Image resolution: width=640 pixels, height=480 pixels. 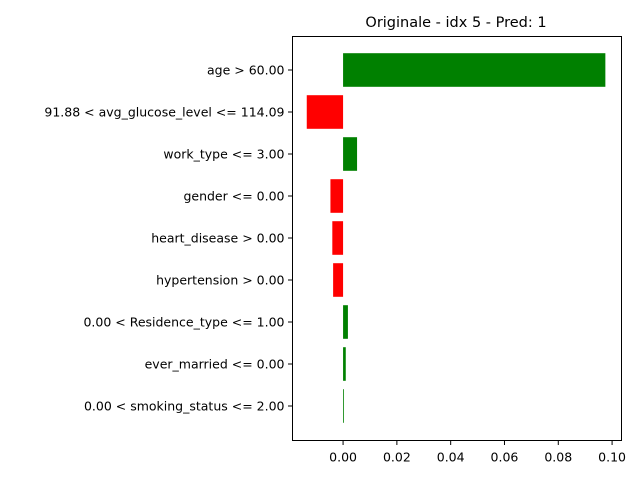 What do you see at coordinates (223, 154) in the screenshot?
I see `y-tick-label-2: work_type <= 3.00` at bounding box center [223, 154].